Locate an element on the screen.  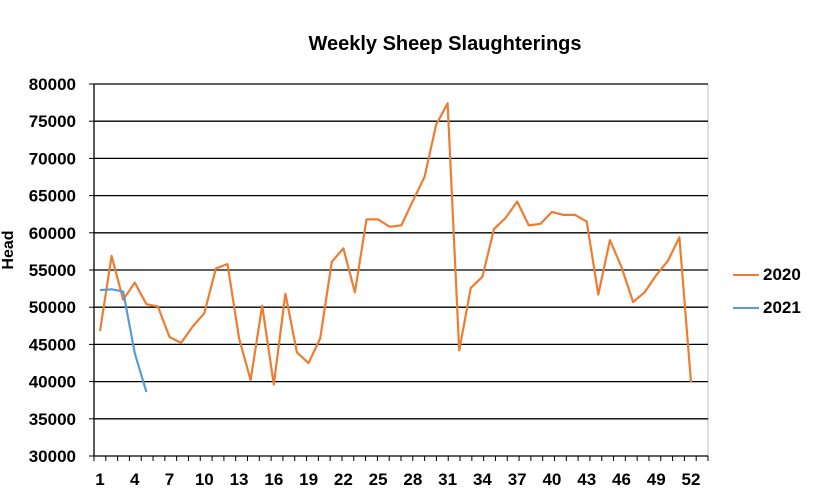
x-tick-label: 37 is located at coordinates (517, 479).